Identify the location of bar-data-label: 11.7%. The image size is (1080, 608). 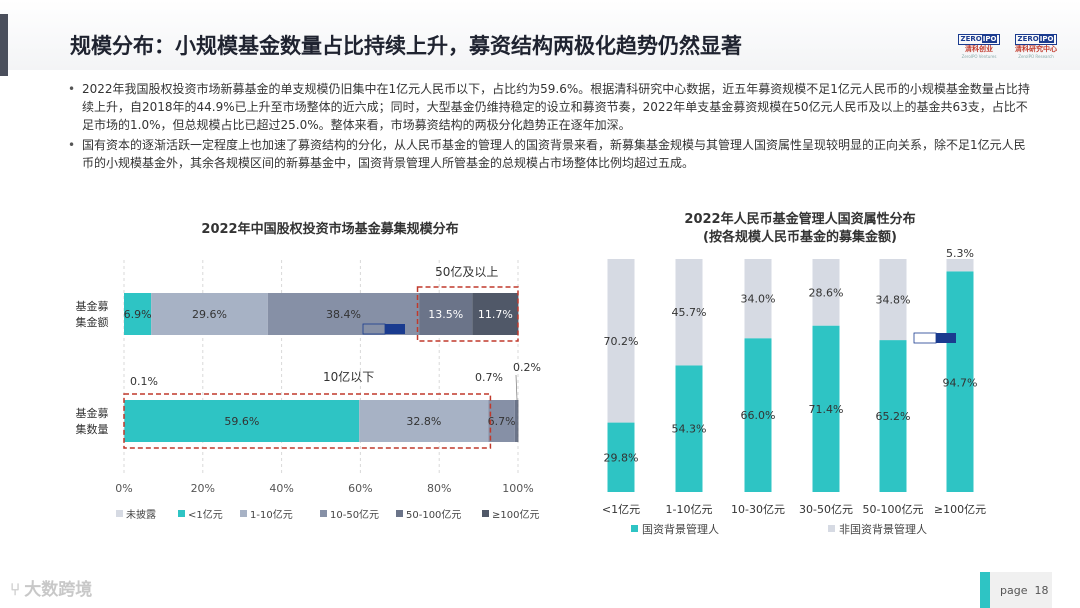
(495, 314).